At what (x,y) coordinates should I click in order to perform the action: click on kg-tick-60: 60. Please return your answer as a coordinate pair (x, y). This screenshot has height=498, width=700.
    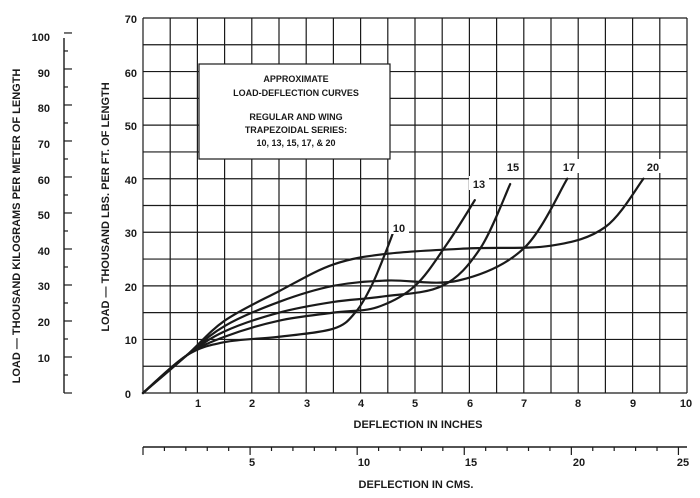
    Looking at the image, I should click on (44, 181).